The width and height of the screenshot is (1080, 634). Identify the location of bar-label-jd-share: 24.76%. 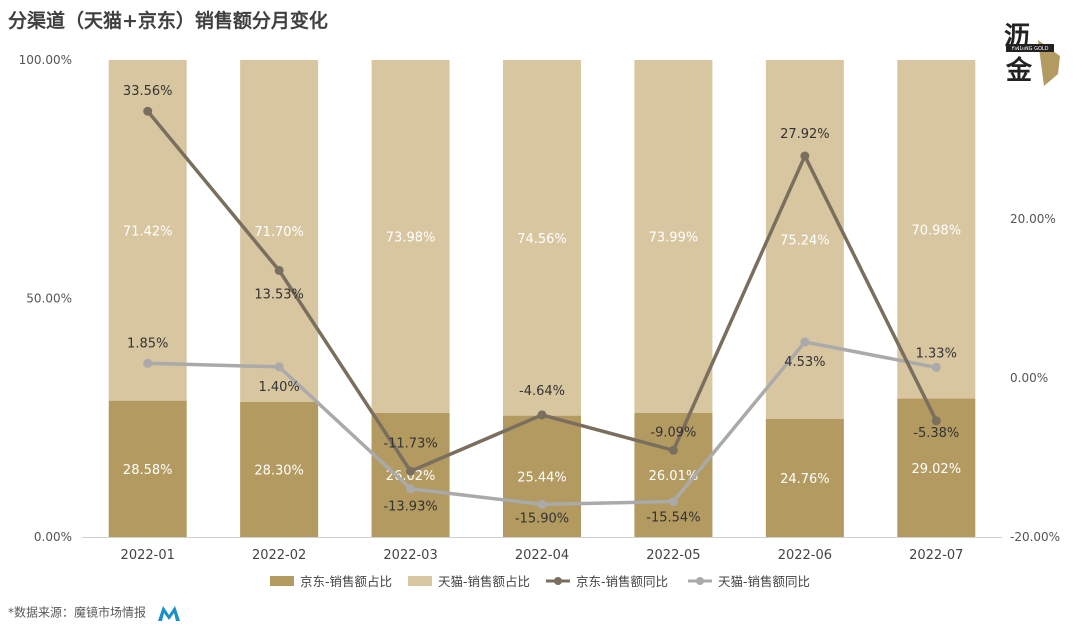
(805, 479).